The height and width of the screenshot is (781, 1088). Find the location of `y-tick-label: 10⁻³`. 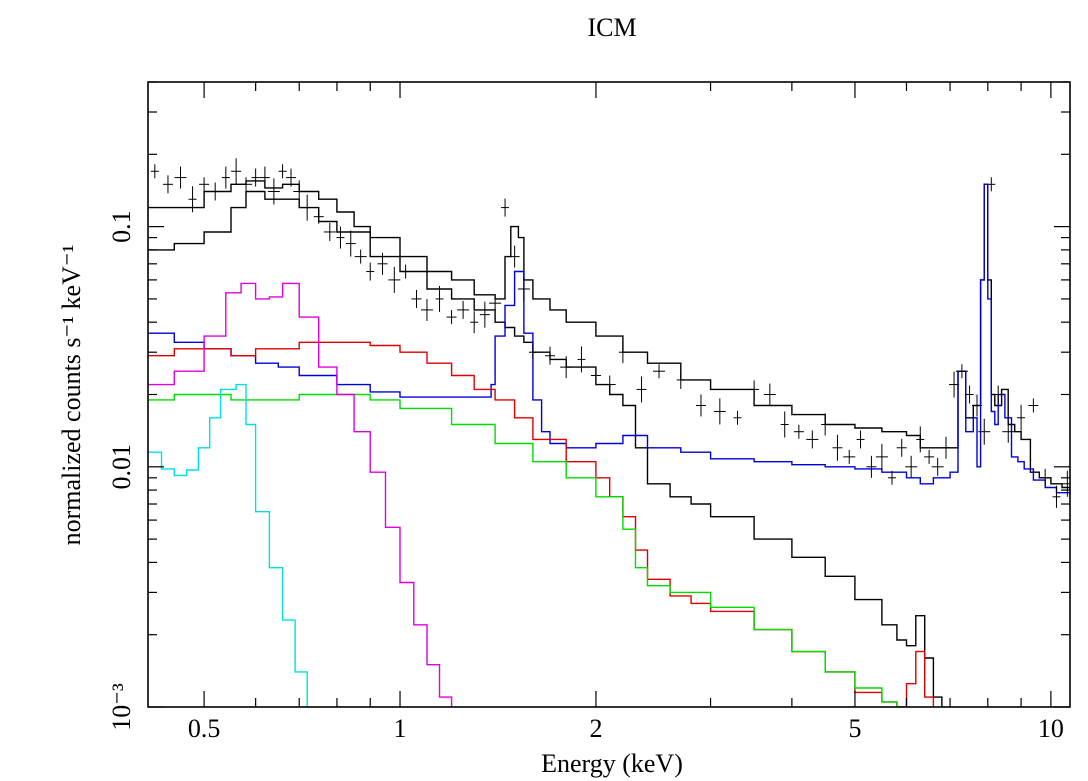

y-tick-label: 10⁻³ is located at coordinates (121, 707).